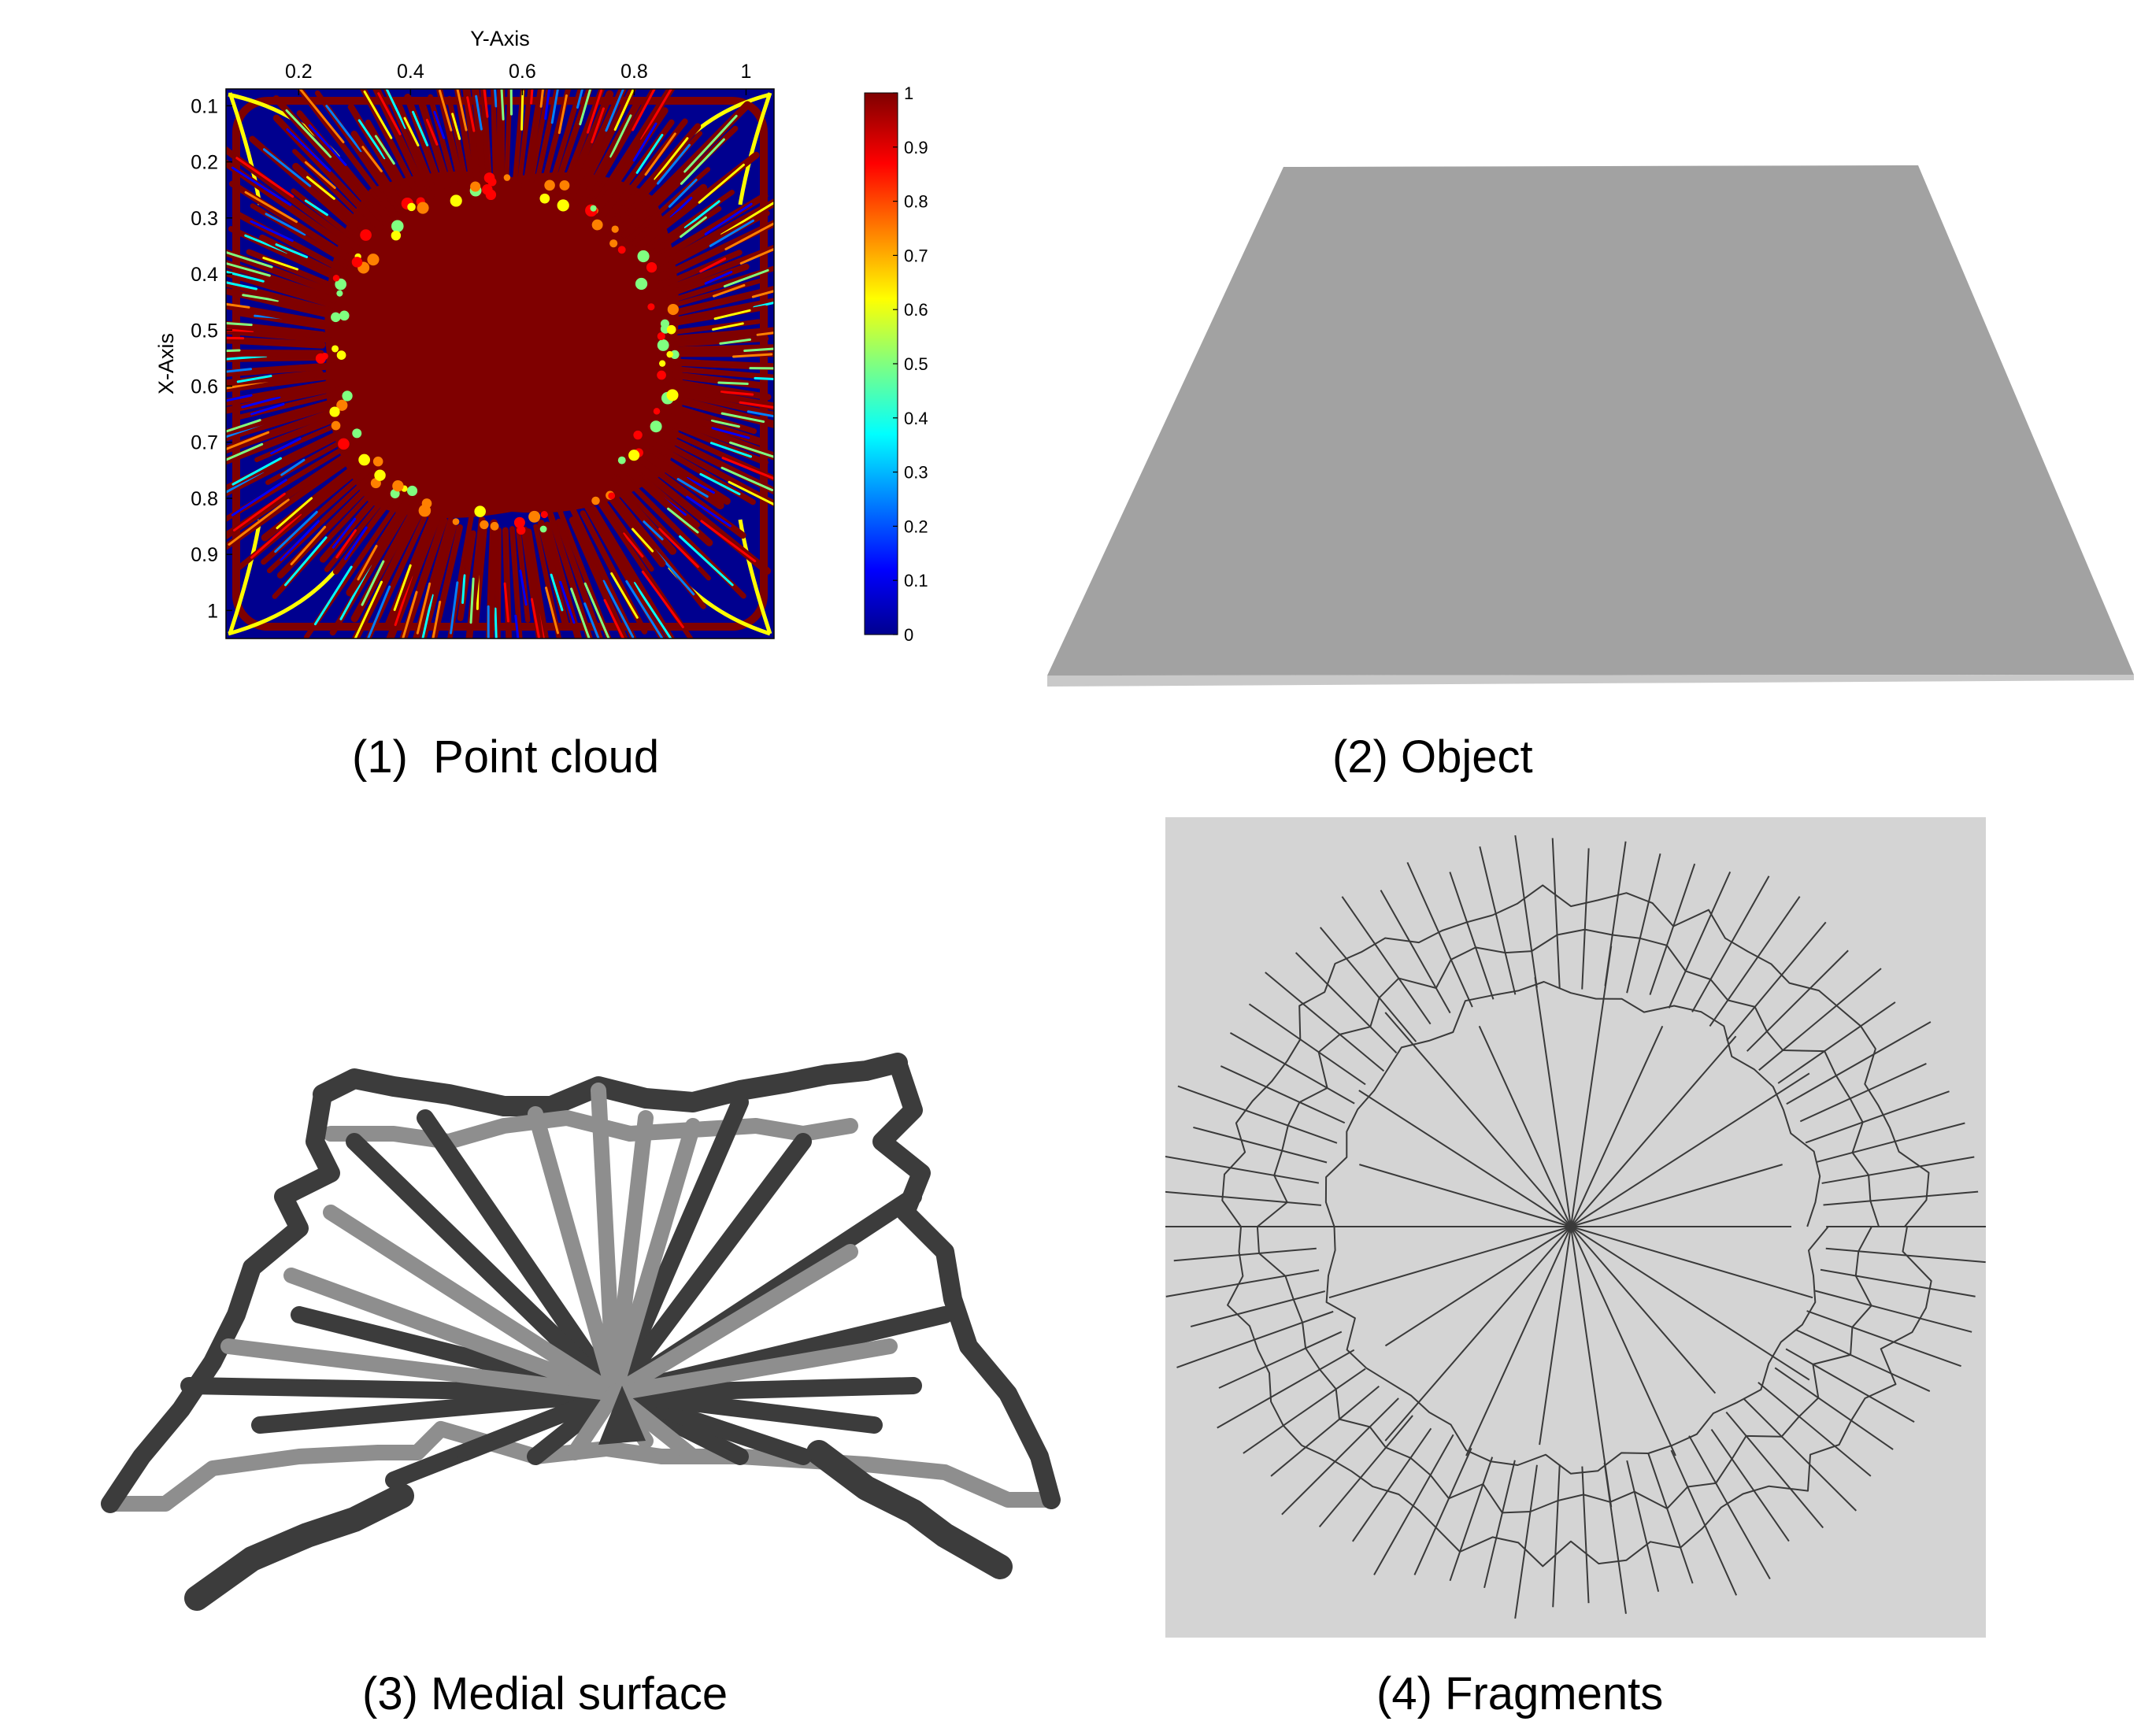  Describe the element at coordinates (1590, 681) in the screenshot. I see `slab-front-edge` at that location.